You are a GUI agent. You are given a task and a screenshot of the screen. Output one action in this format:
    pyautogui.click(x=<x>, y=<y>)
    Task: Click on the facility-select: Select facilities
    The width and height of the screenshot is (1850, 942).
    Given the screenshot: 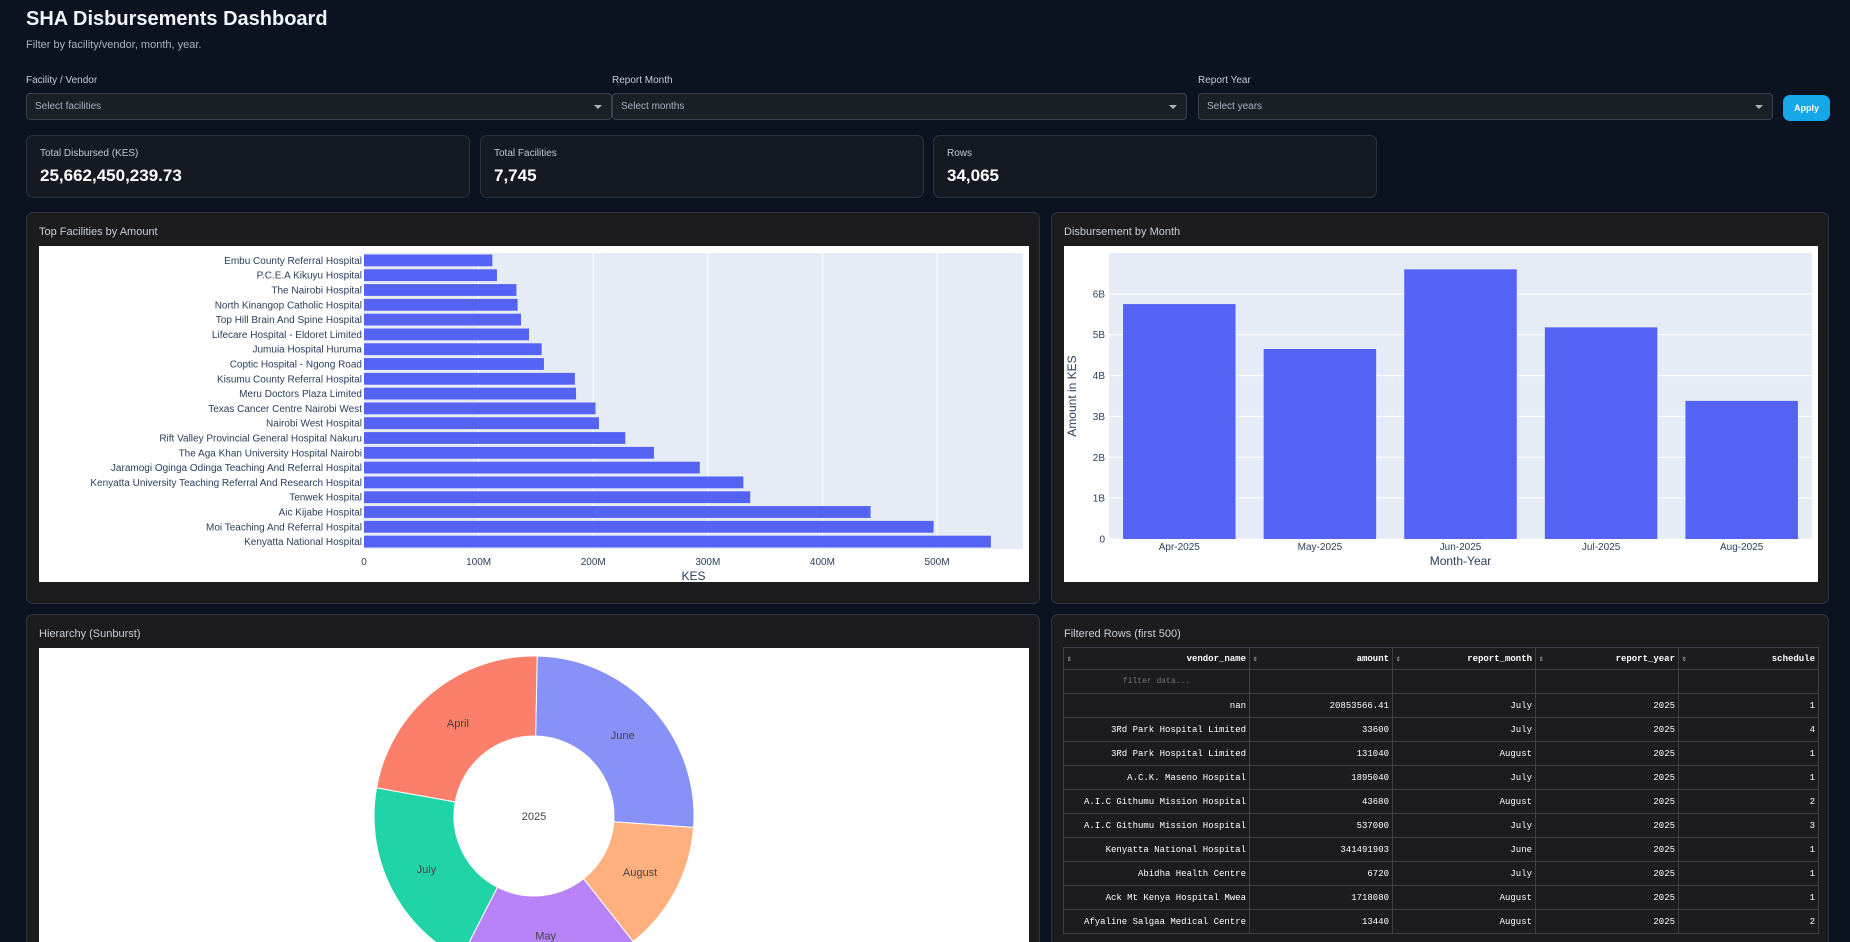 What is the action you would take?
    pyautogui.click(x=319, y=106)
    